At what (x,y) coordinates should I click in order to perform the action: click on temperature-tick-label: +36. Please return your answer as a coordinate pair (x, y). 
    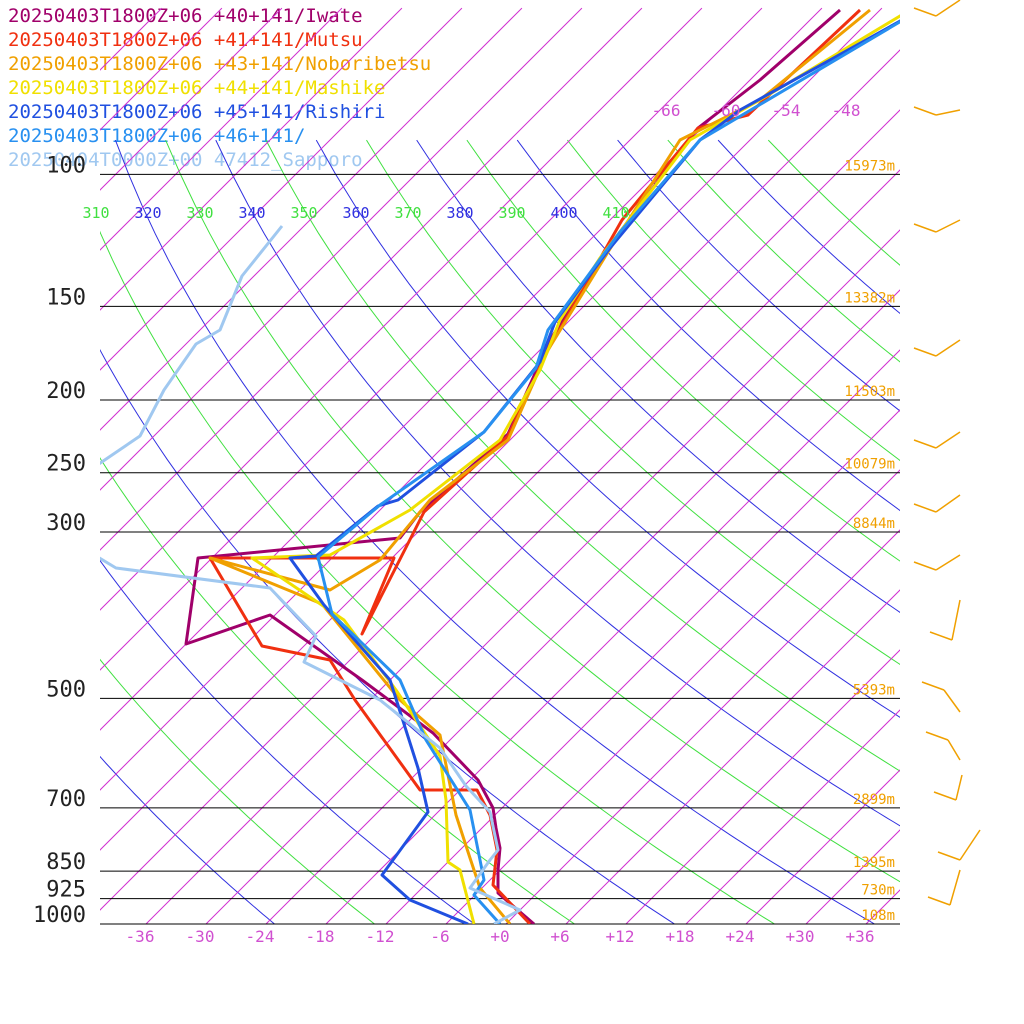
    Looking at the image, I should click on (860, 936).